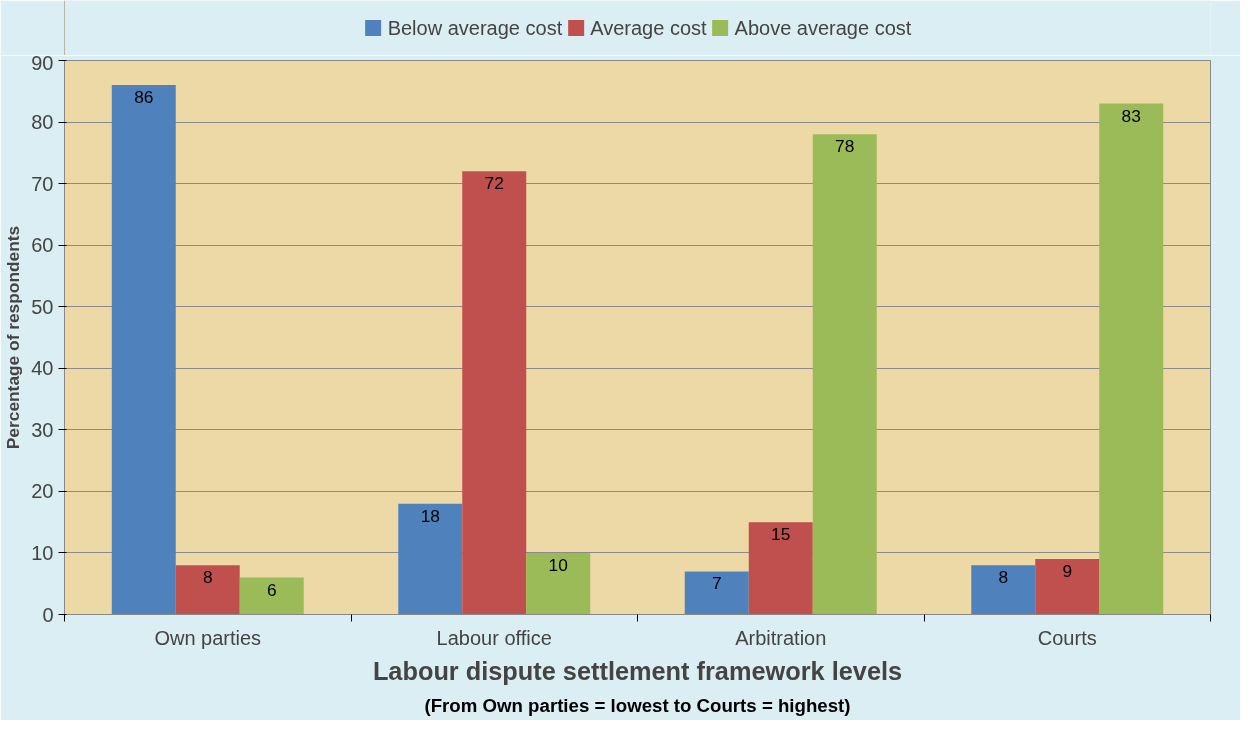 The image size is (1253, 733). Describe the element at coordinates (1131, 115) in the screenshot. I see `data-label: 83` at that location.